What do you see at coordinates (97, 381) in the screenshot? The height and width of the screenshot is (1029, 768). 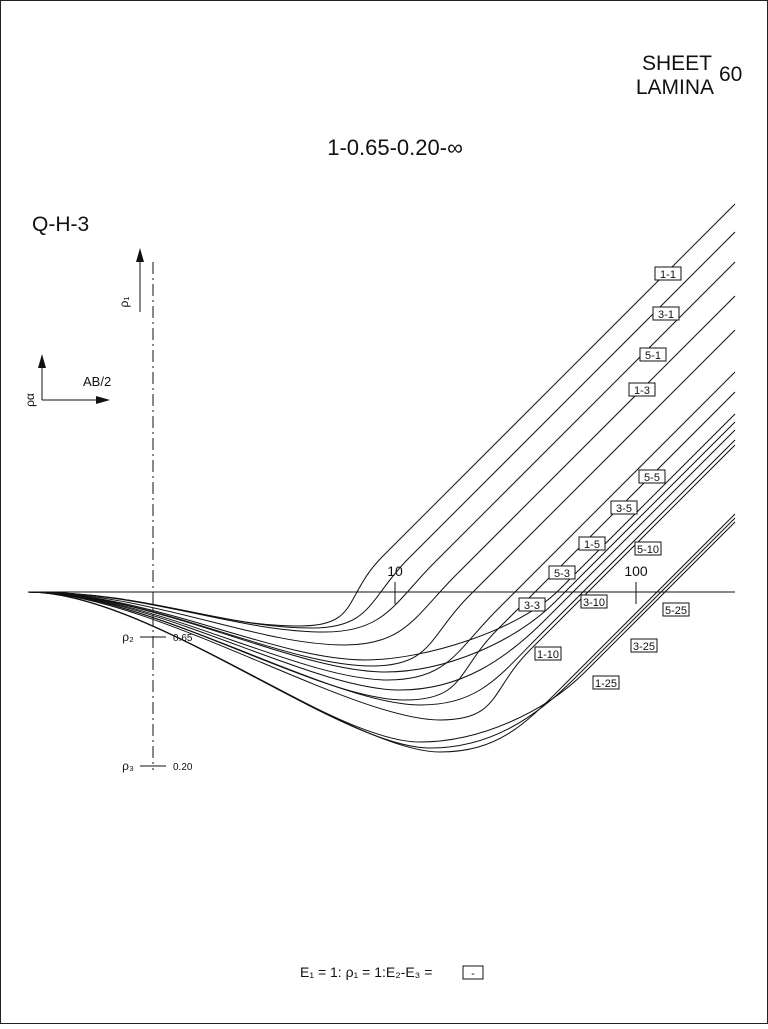 I see `ab2-label: AB/2` at bounding box center [97, 381].